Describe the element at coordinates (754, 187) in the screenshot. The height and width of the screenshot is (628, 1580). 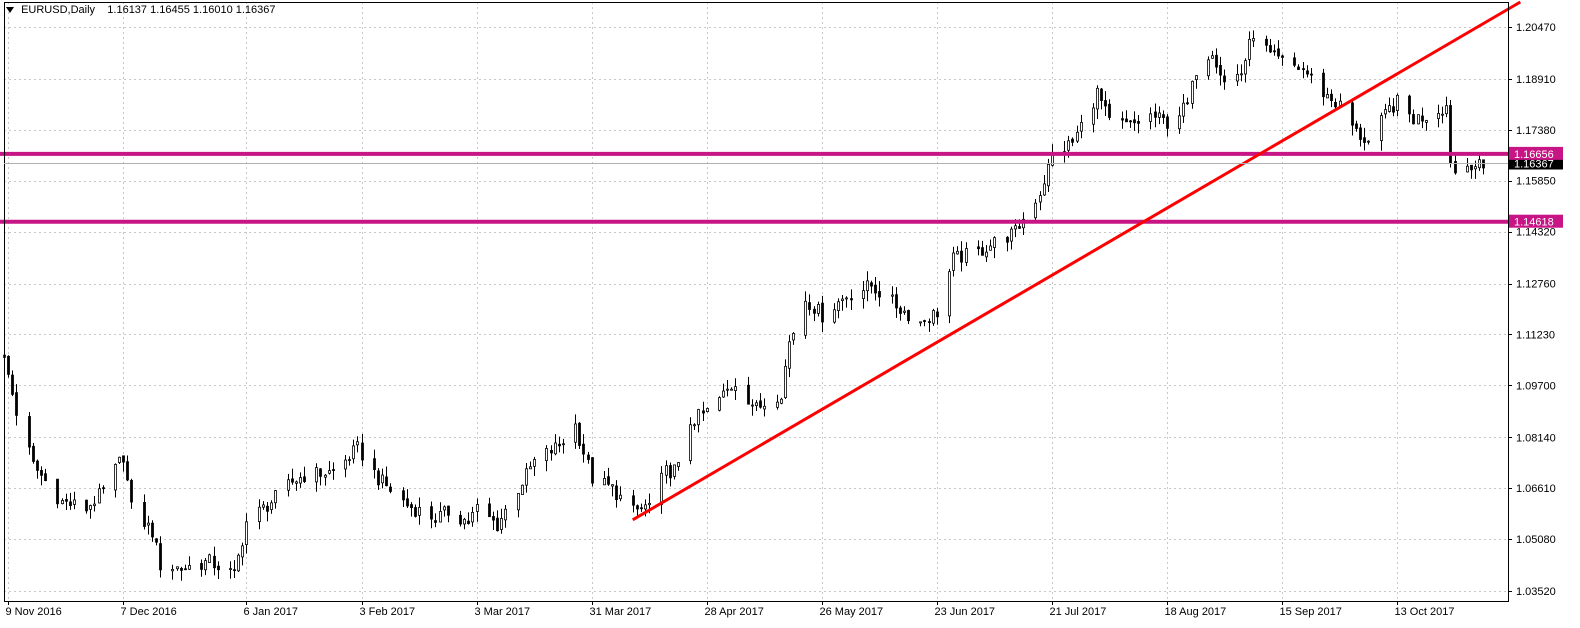
I see `horizontal-levels` at that location.